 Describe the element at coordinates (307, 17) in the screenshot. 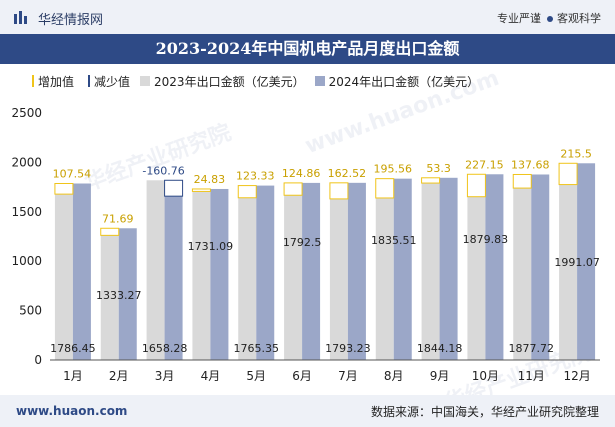

I see `top-bar` at that location.